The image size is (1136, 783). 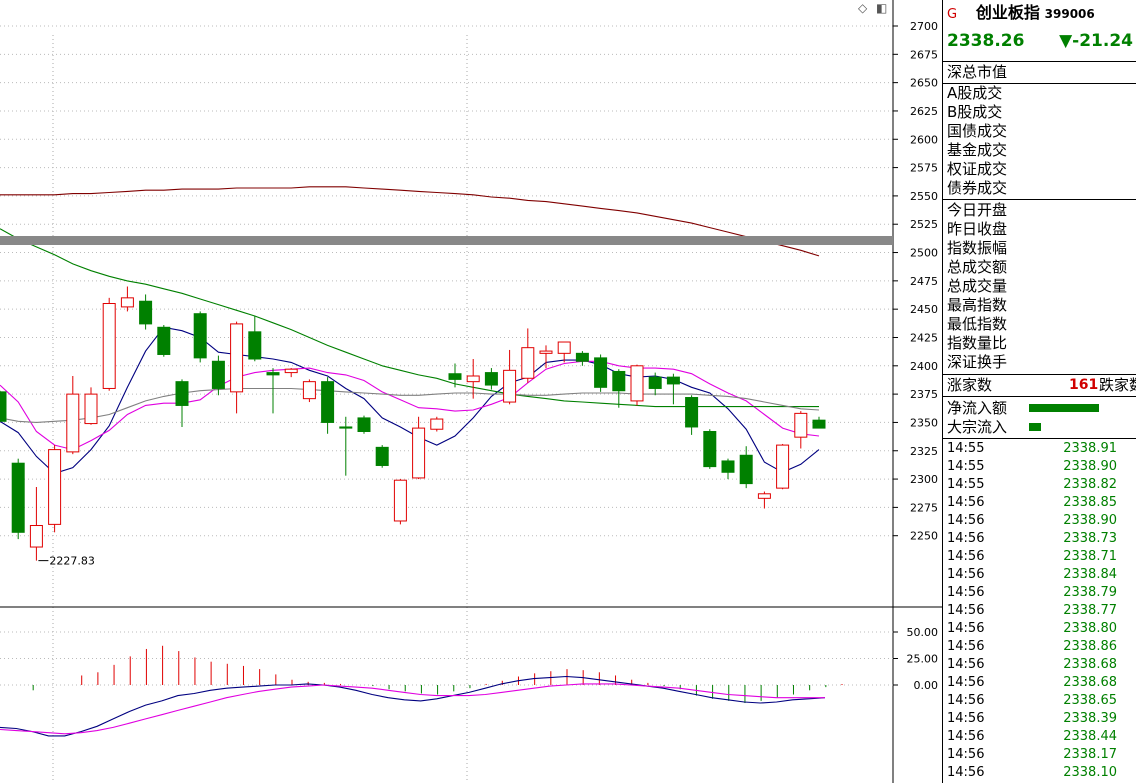 What do you see at coordinates (970, 385) in the screenshot?
I see `rise-label: 涨家数` at bounding box center [970, 385].